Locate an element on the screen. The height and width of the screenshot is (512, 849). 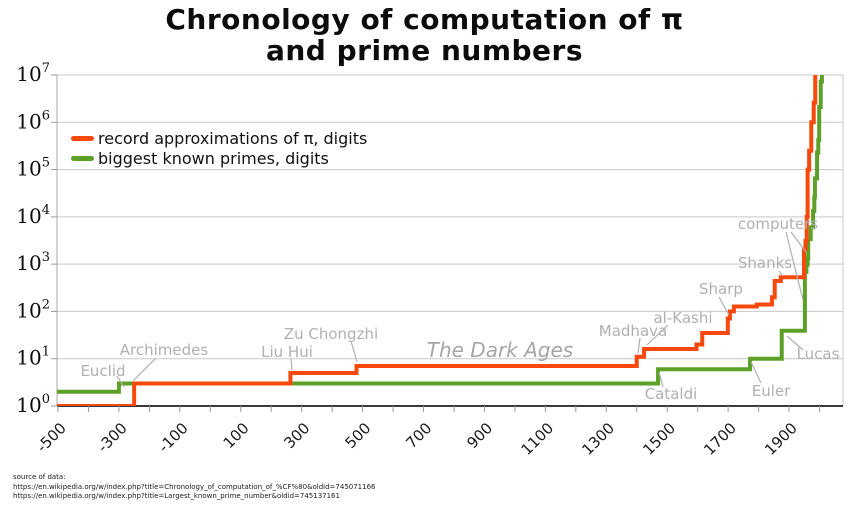
y-tick-label: 106 is located at coordinates (33, 120).